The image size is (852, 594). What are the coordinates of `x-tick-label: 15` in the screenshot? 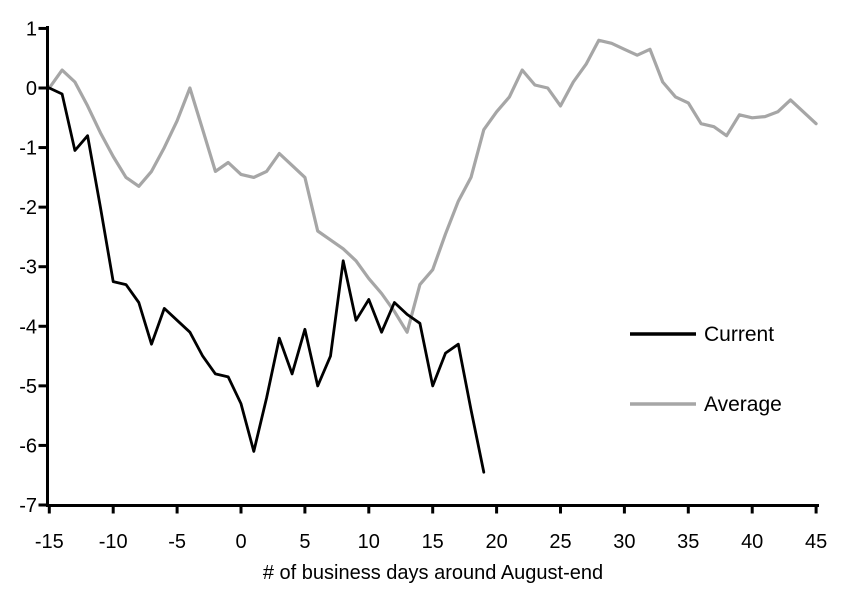 It's located at (433, 542).